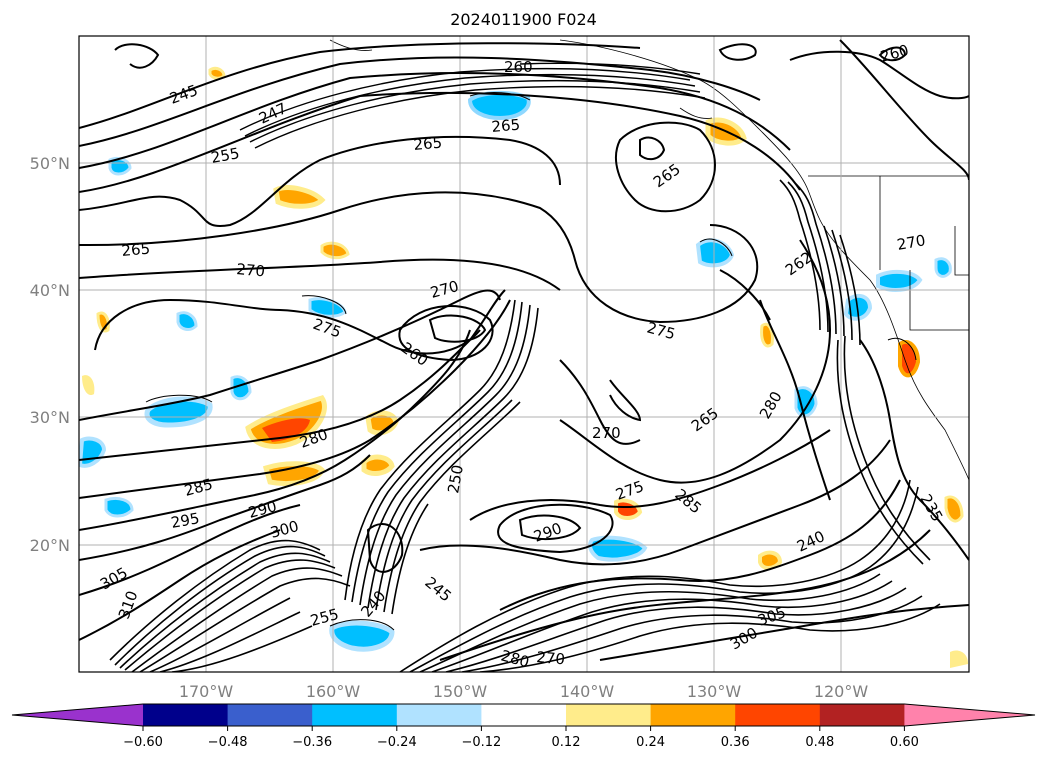  What do you see at coordinates (312, 742) in the screenshot?
I see `colorbar-tick-label: −0.36` at bounding box center [312, 742].